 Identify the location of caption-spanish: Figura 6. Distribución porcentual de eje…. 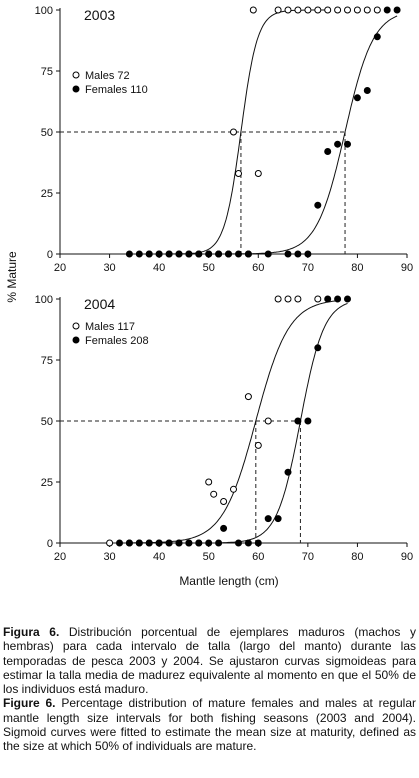
(209, 660).